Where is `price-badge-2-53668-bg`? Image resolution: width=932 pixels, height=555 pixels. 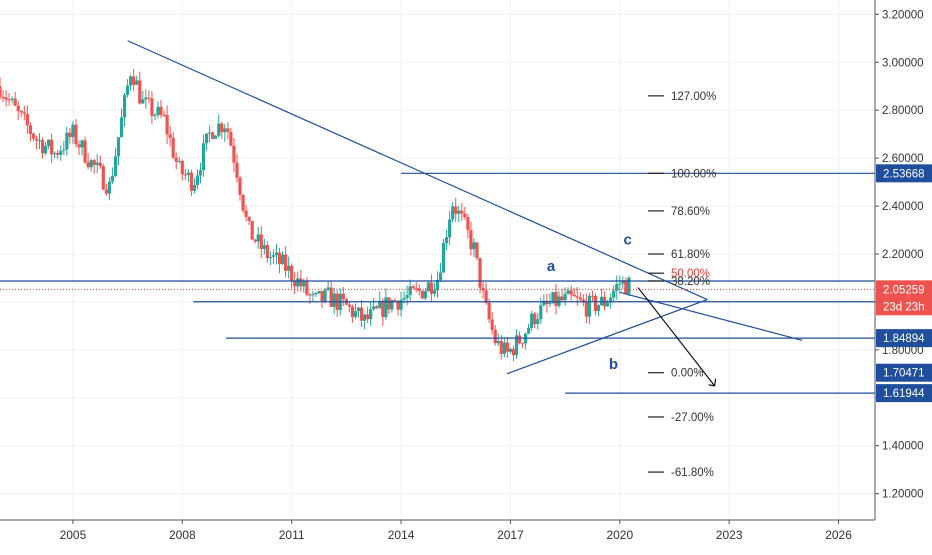 price-badge-2-53668-bg is located at coordinates (904, 173).